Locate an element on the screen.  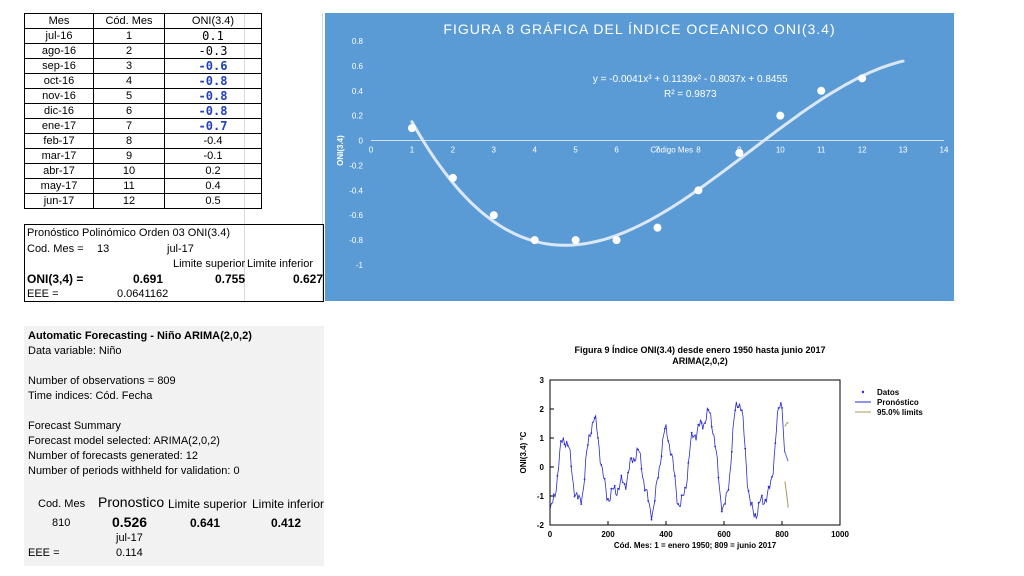
arima-inf: 0.412 is located at coordinates (286, 523).